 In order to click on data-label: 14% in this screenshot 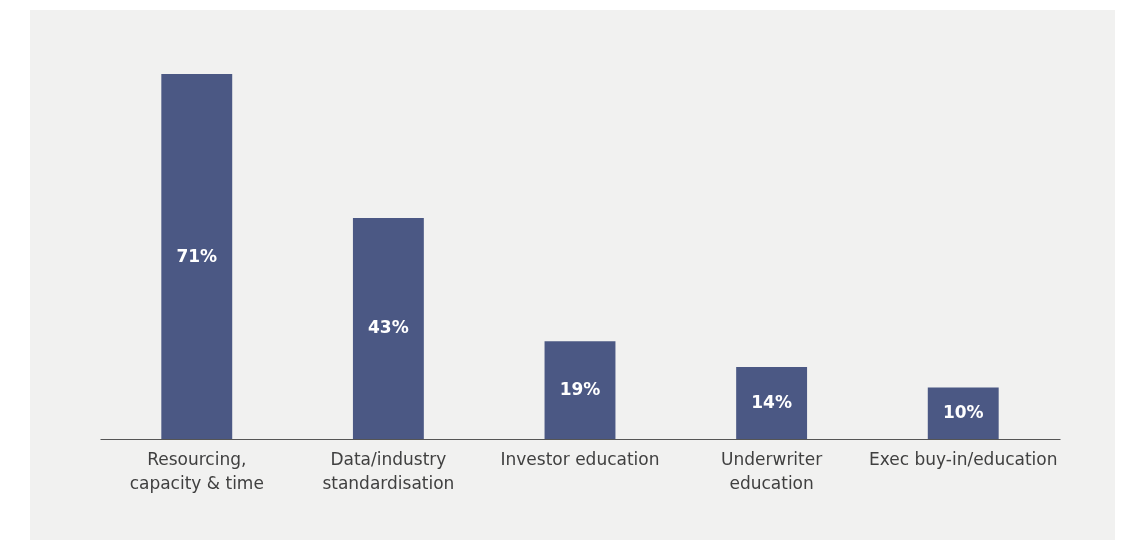, I will do `click(771, 402)`.